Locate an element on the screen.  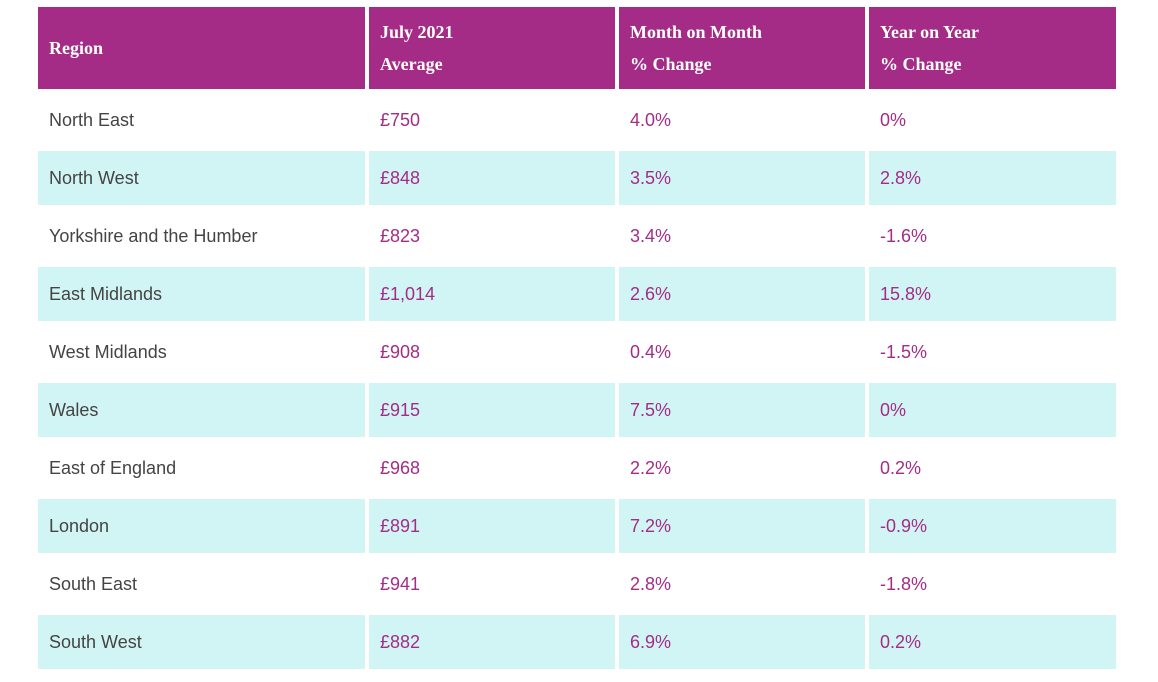
region-cell: Wales is located at coordinates (201, 410).